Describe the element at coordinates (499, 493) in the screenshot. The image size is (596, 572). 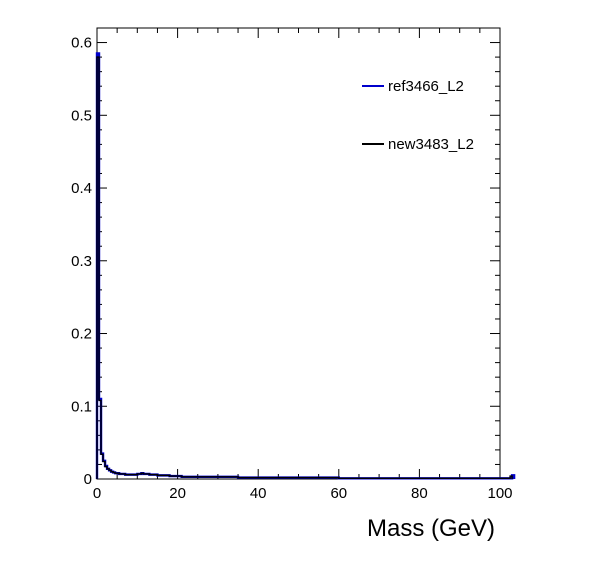
I see `x-tick-label: 100` at that location.